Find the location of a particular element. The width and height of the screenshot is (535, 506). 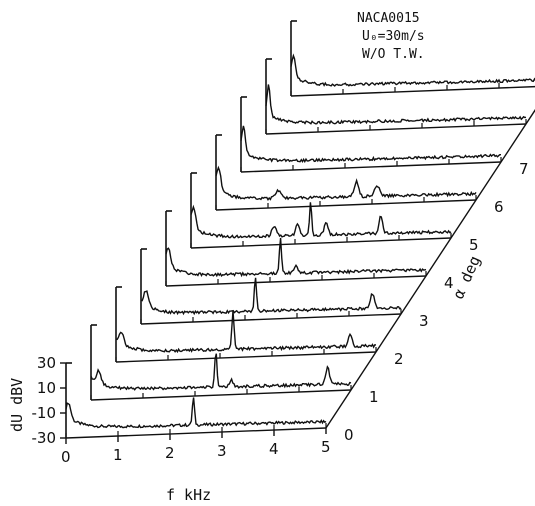

x-tick-label-2: 2 is located at coordinates (170, 453).